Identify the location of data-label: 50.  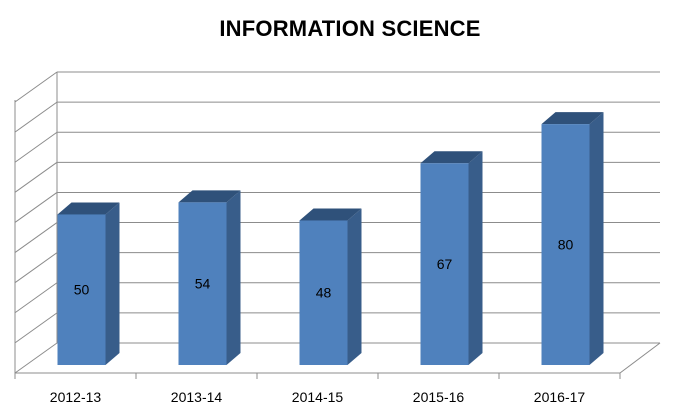
(82, 290).